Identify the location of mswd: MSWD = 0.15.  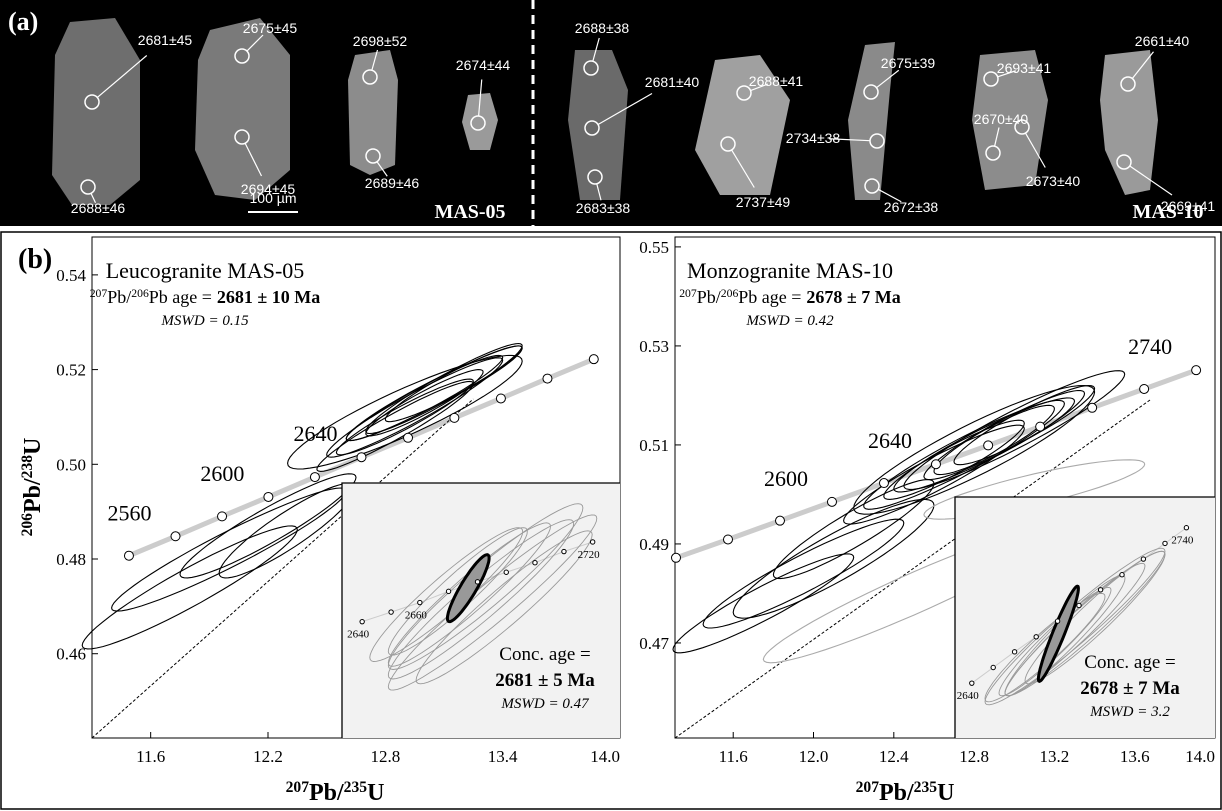
(204, 321).